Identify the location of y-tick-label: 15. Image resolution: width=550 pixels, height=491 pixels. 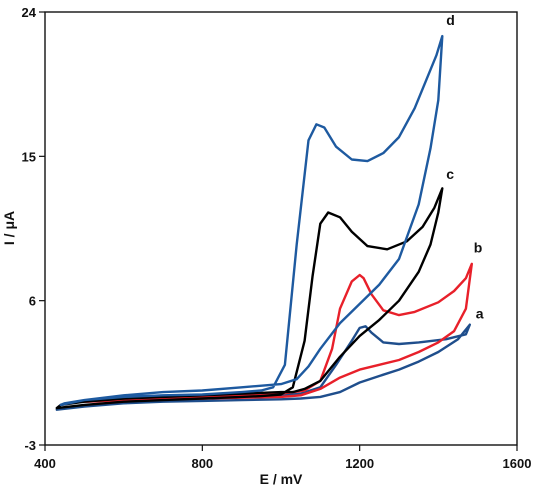
(29, 156).